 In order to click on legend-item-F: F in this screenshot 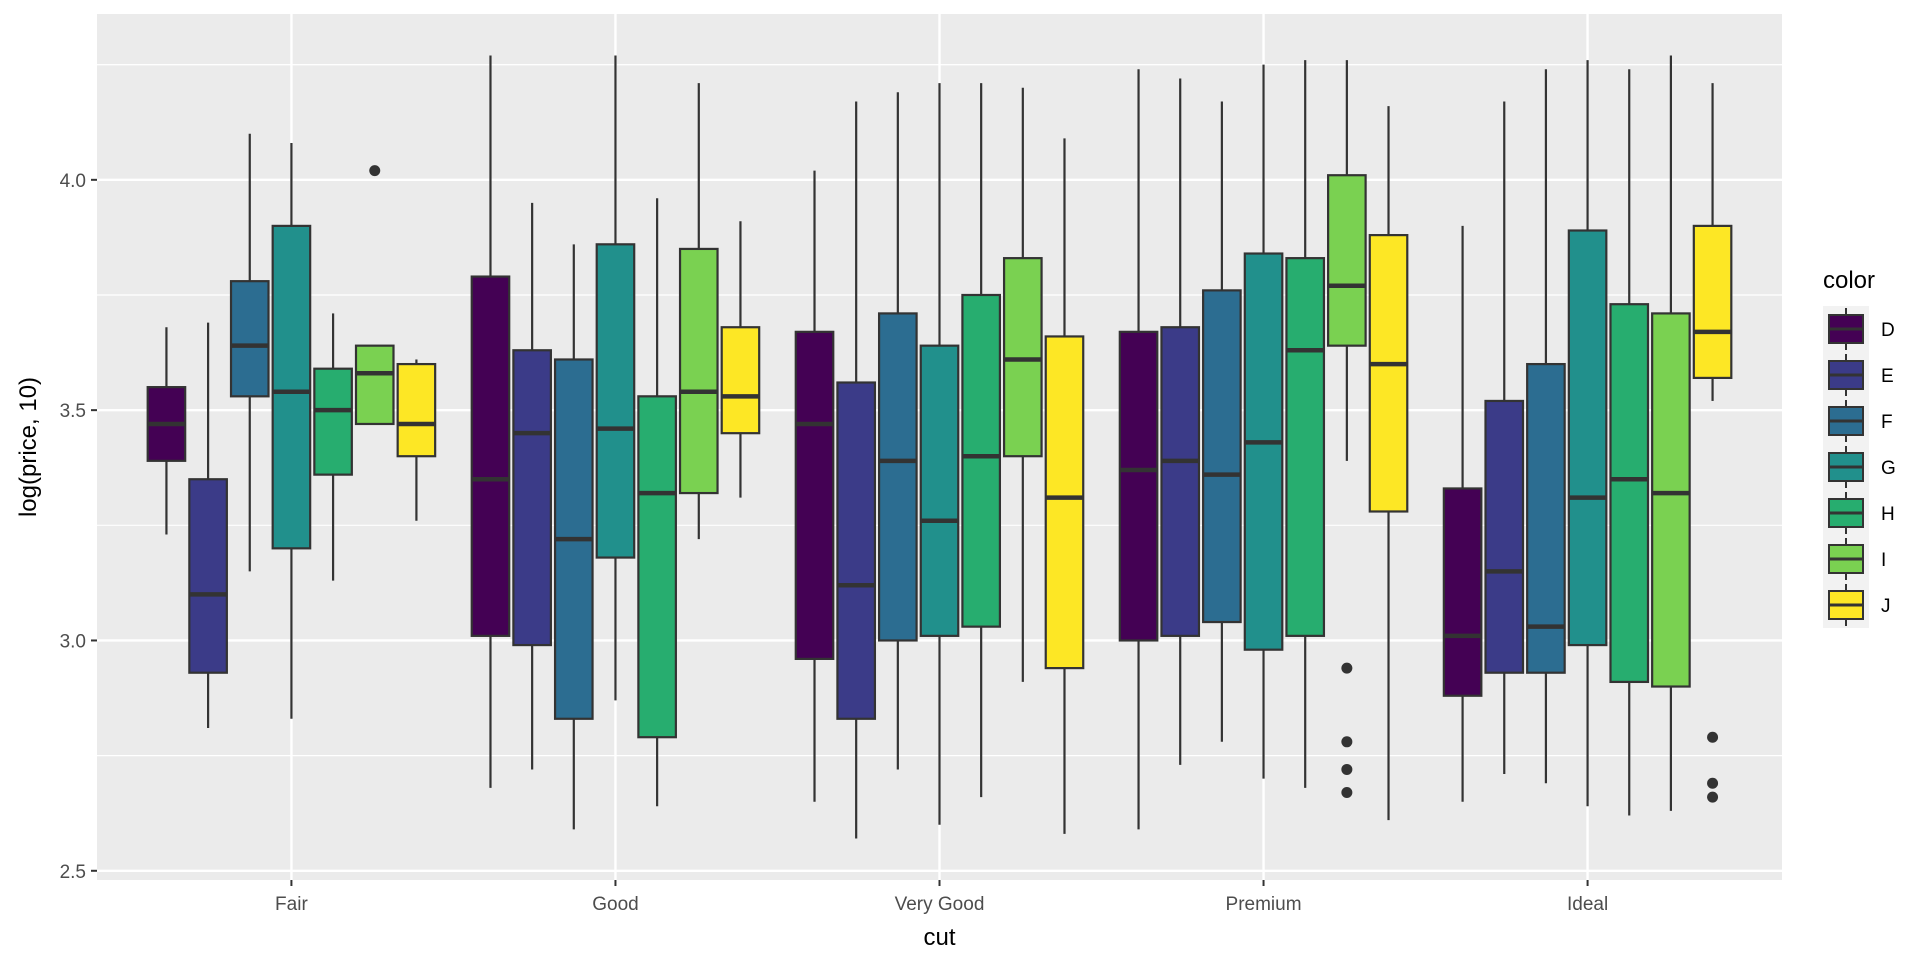, I will do `click(1860, 421)`.